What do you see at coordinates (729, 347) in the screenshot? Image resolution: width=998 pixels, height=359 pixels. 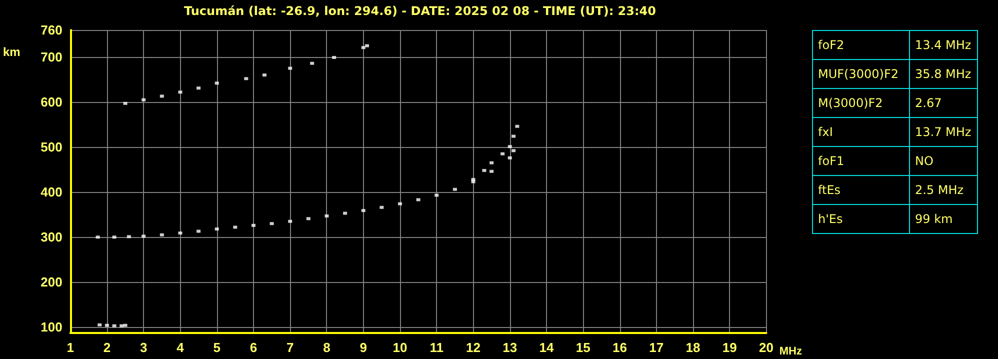 I see `x-tick-label: 19` at bounding box center [729, 347].